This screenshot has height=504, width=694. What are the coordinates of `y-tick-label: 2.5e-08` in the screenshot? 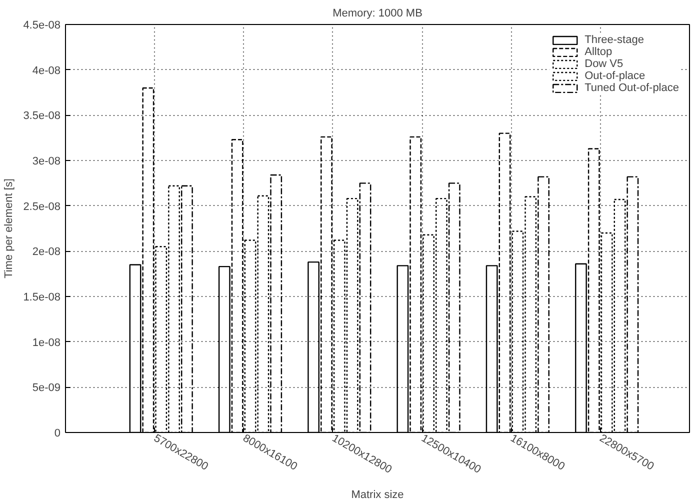 It's located at (42, 206).